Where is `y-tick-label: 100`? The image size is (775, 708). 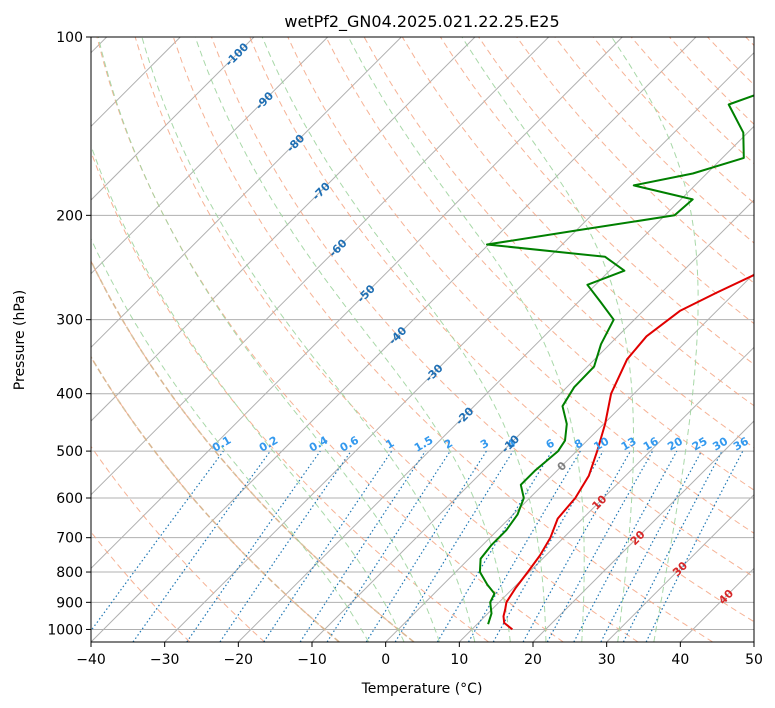 y-tick-label: 100 is located at coordinates (69, 38).